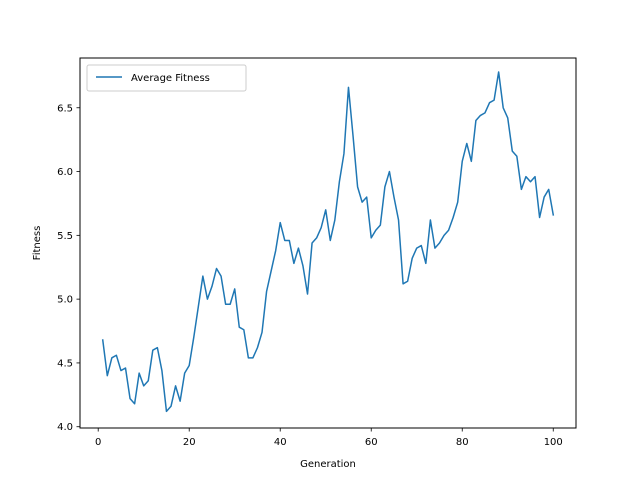 The height and width of the screenshot is (480, 640). I want to click on y-axis-ticks: 4.0 4.5 5.0 5.5 6.0 6.5, so click(68, 268).